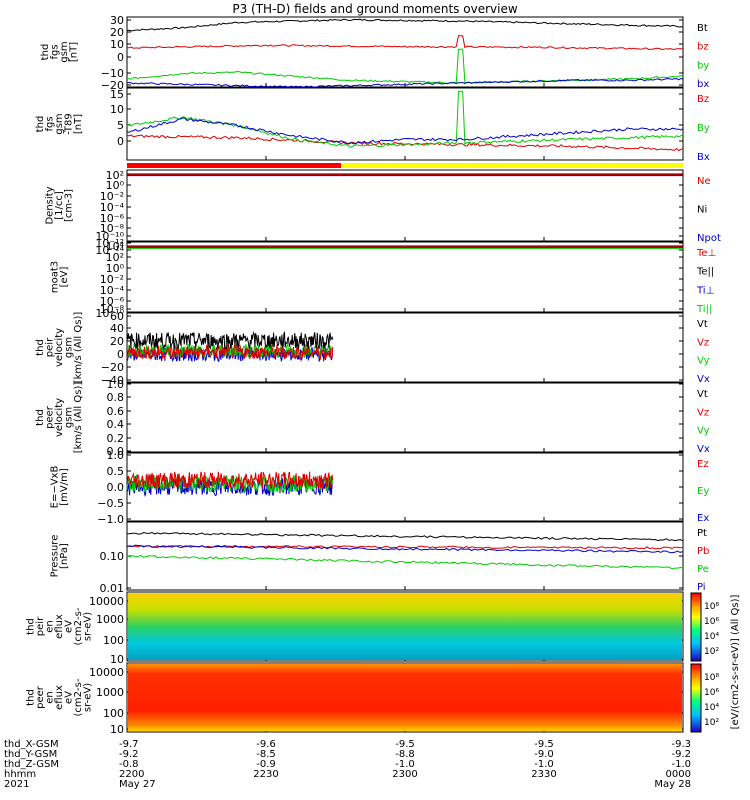 This screenshot has width=750, height=800. Describe the element at coordinates (88, 626) in the screenshot. I see `y-axis-label: sr-eV)` at that location.